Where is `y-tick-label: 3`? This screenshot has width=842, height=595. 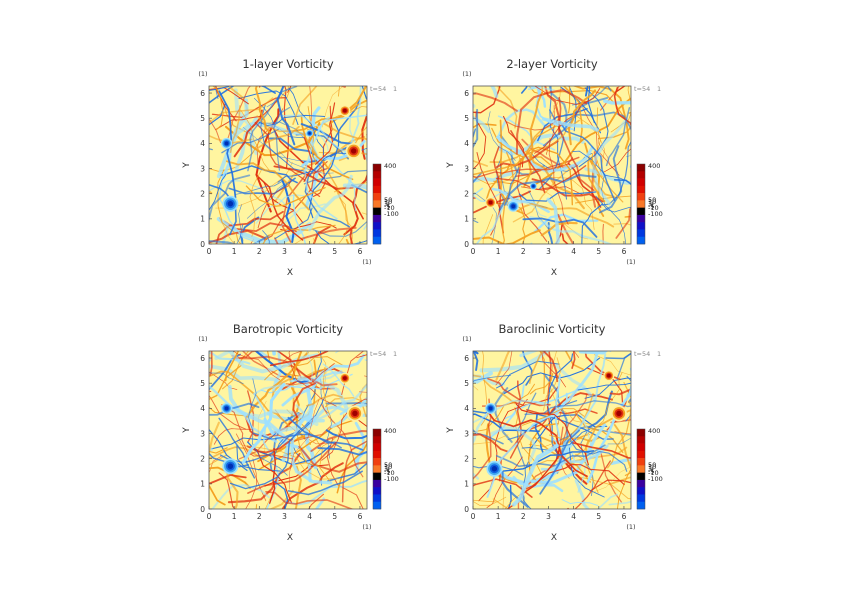 y-tick-label: 3 is located at coordinates (202, 168).